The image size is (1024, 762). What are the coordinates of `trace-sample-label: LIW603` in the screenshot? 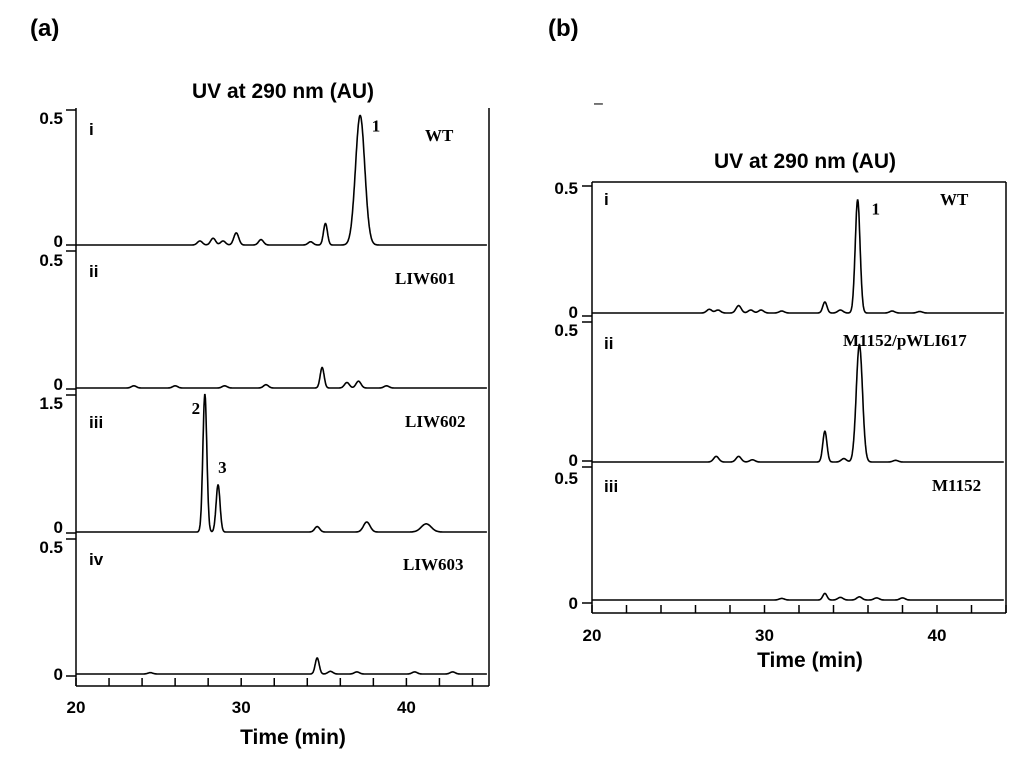 It's located at (433, 564).